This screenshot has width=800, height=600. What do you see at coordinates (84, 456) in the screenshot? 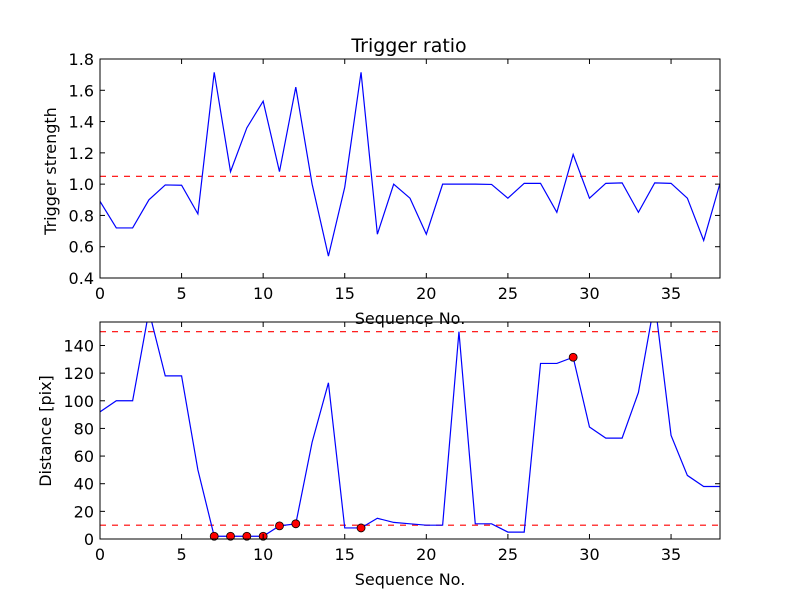
I see `y-tick-label: 60` at bounding box center [84, 456].